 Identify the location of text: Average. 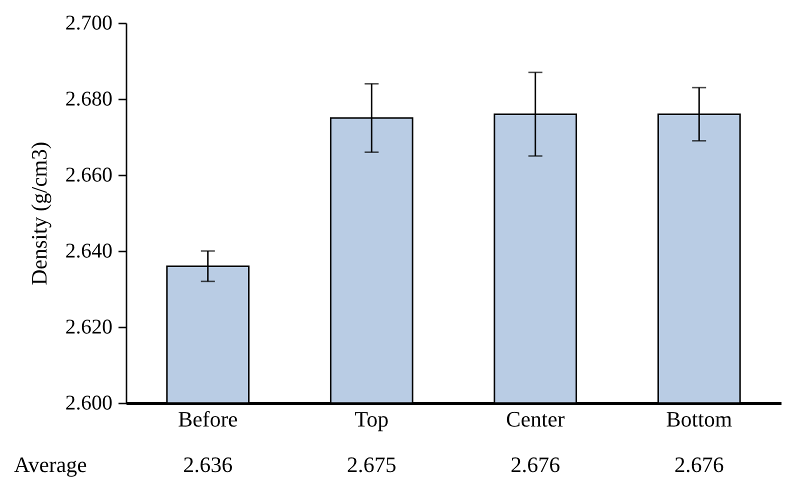
(50, 464).